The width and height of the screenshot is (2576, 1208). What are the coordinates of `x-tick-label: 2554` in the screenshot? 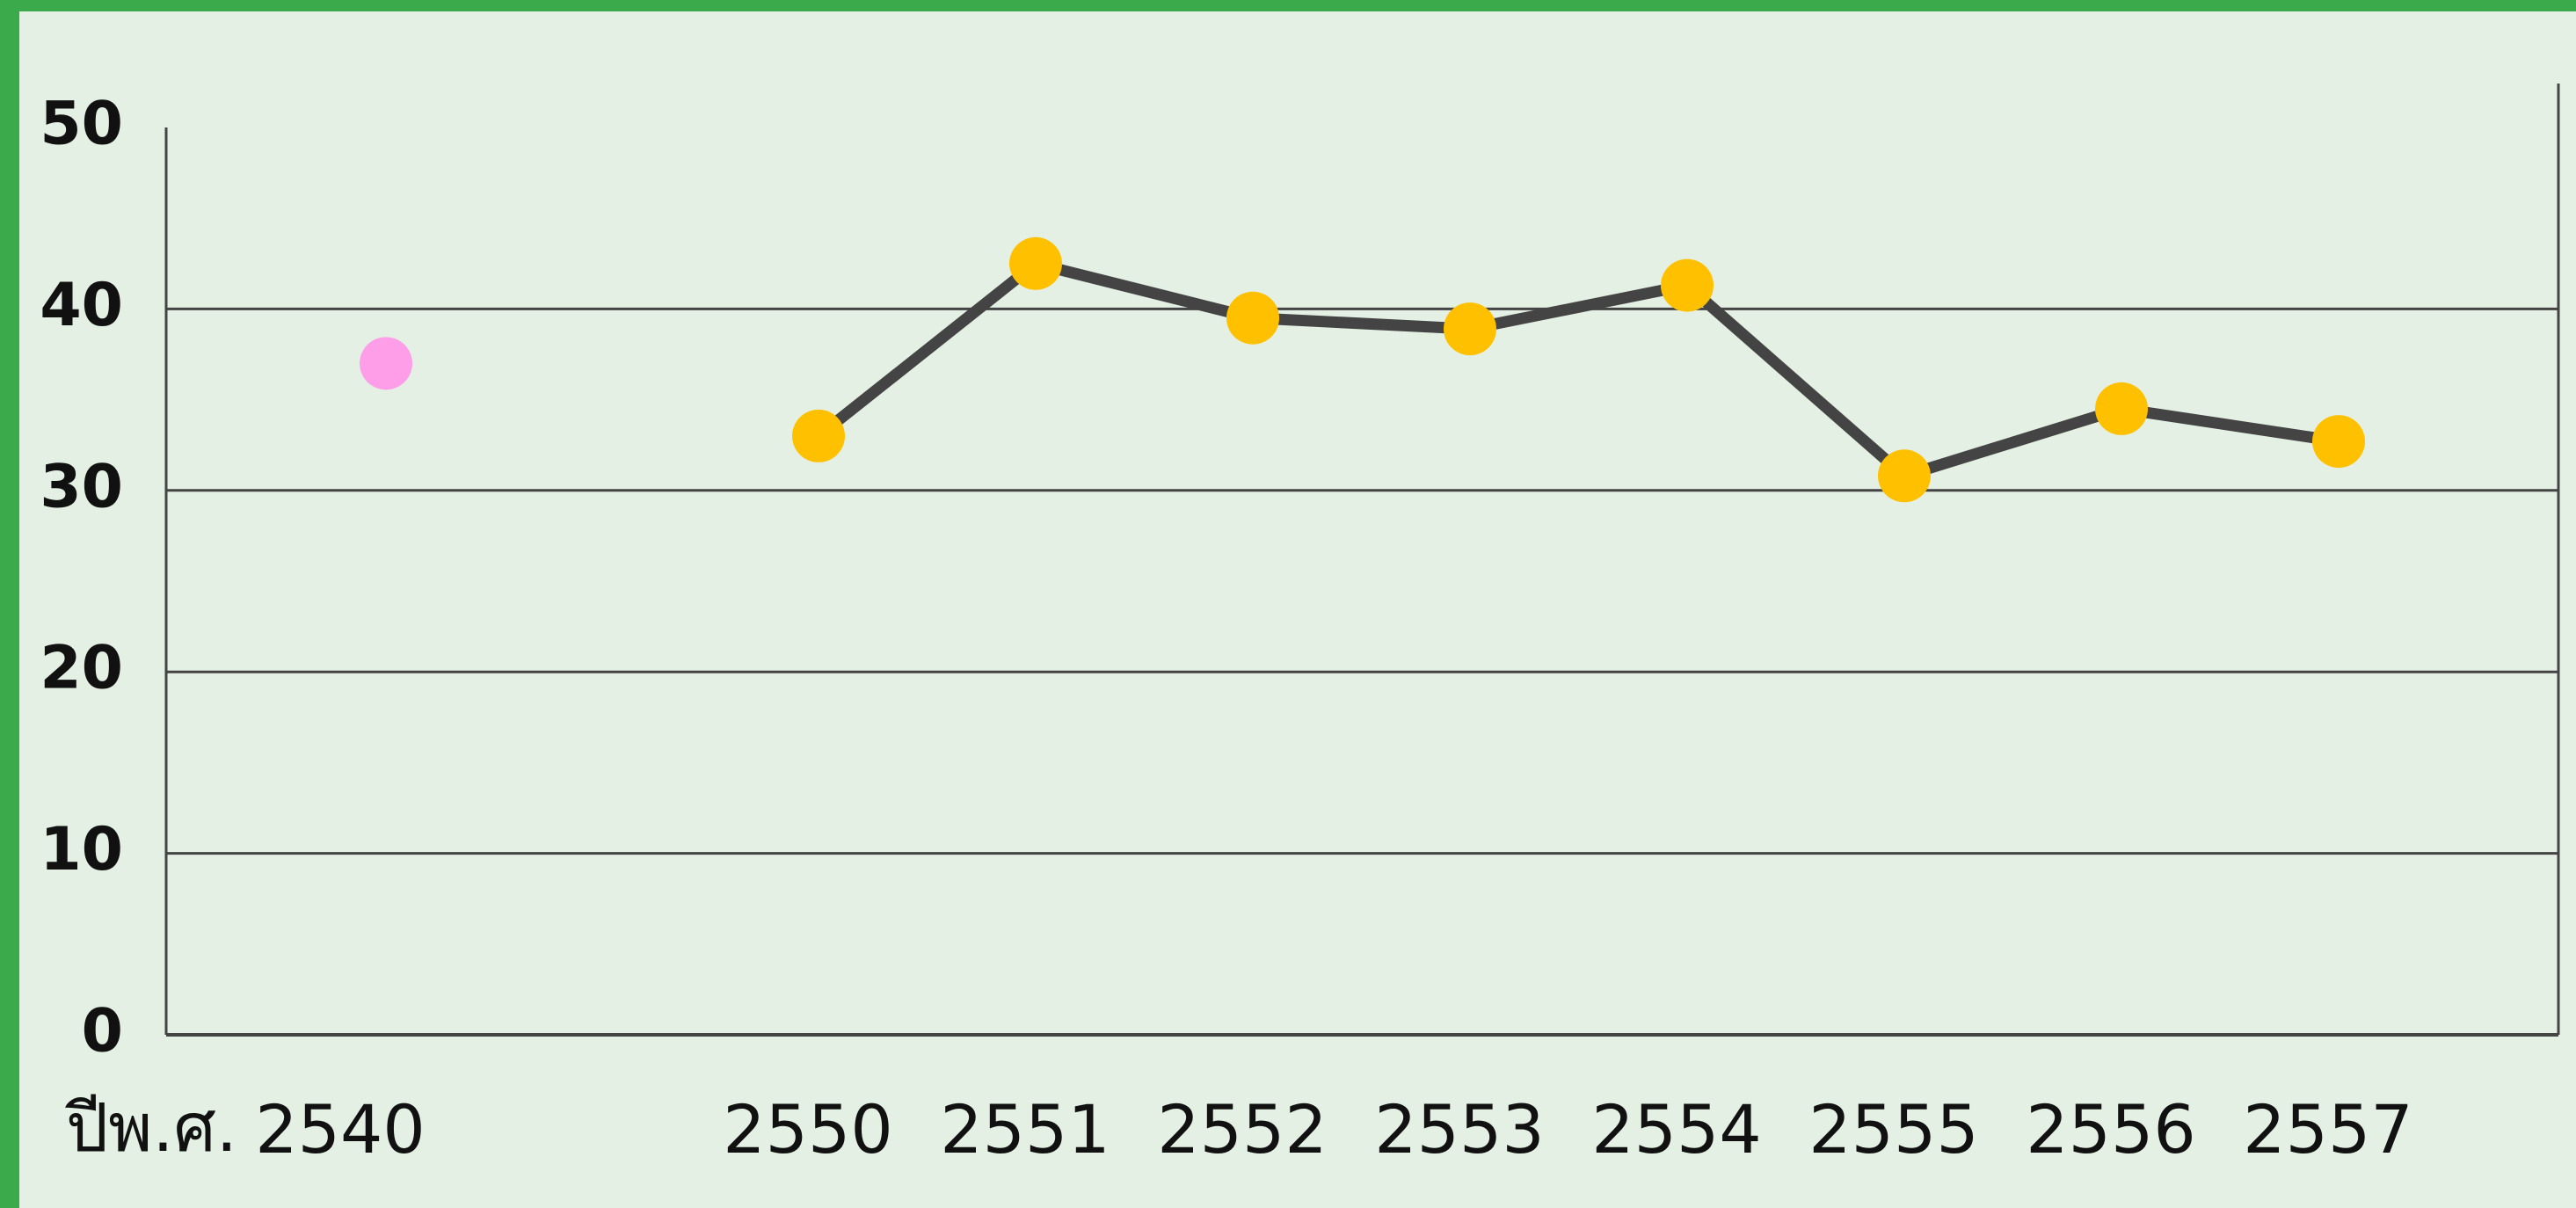 It's located at (1676, 1129).